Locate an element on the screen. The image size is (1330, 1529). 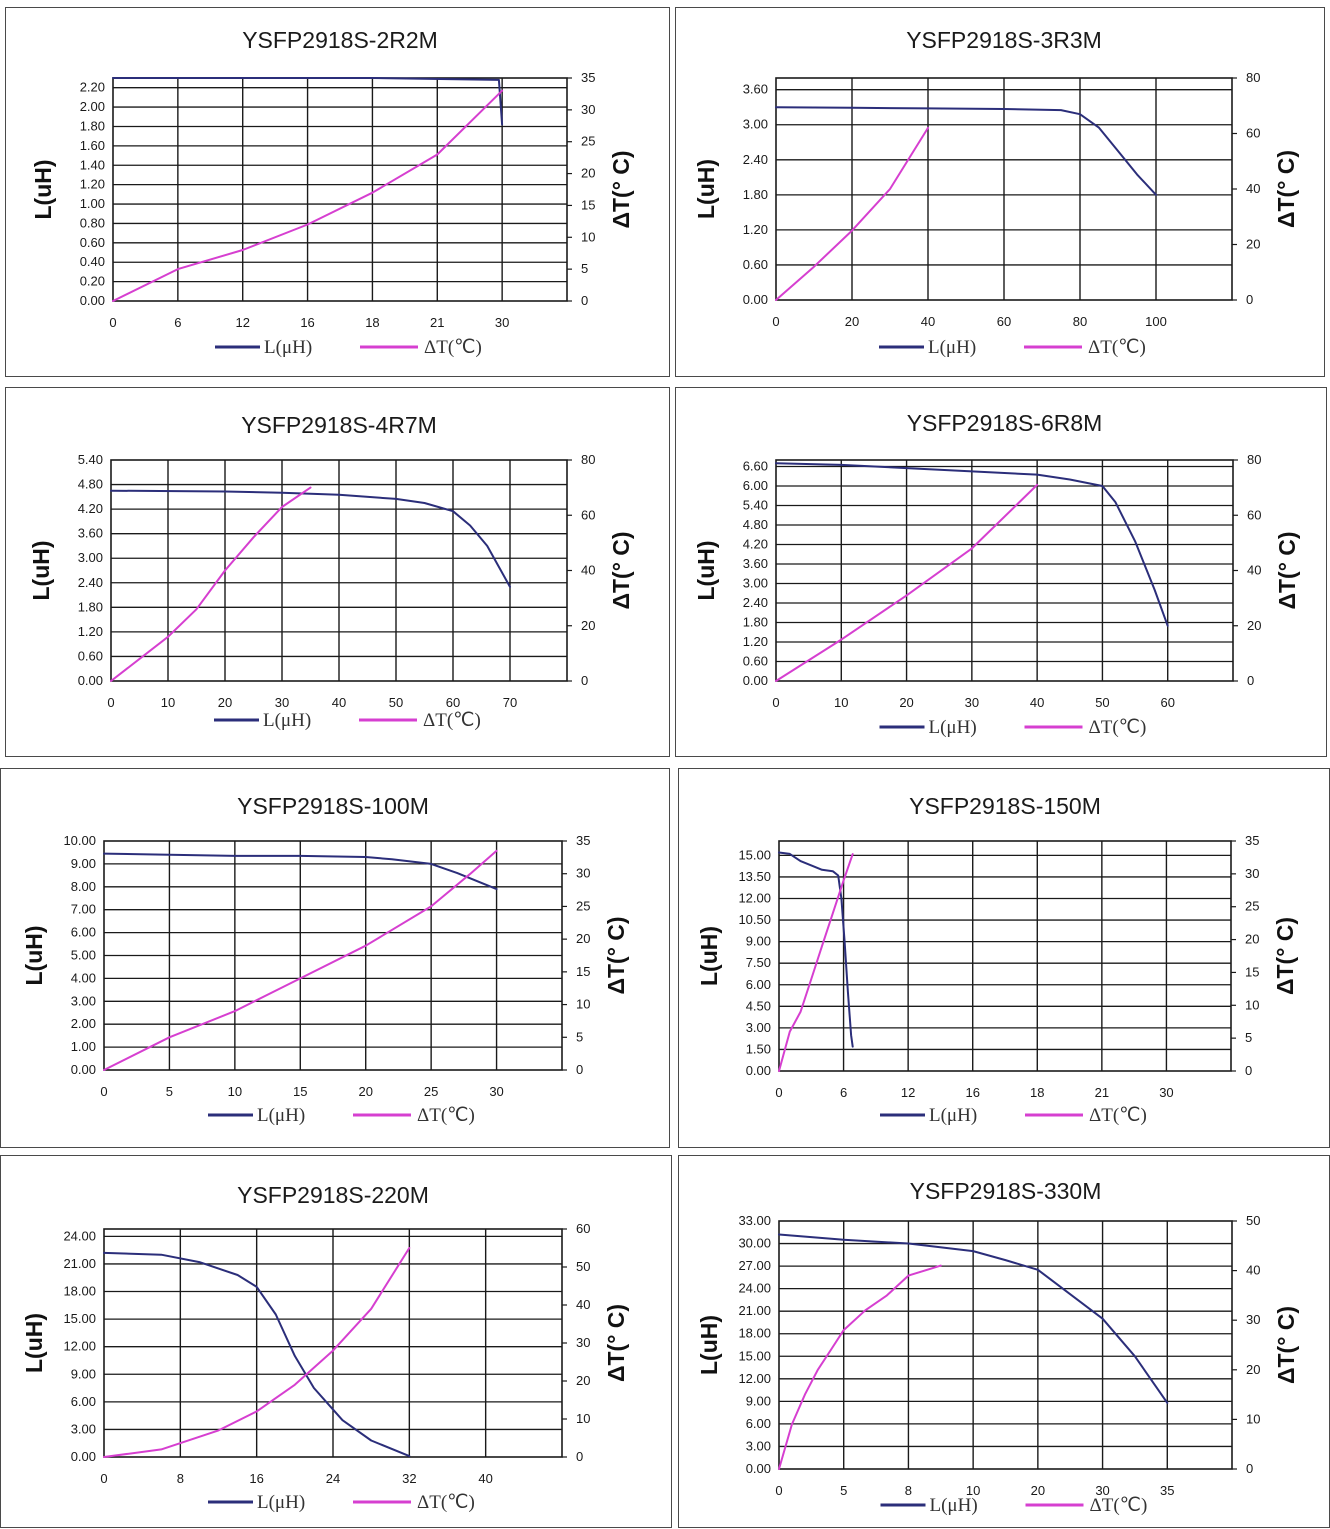
y-tick-label: 30.00 is located at coordinates (754, 1243).